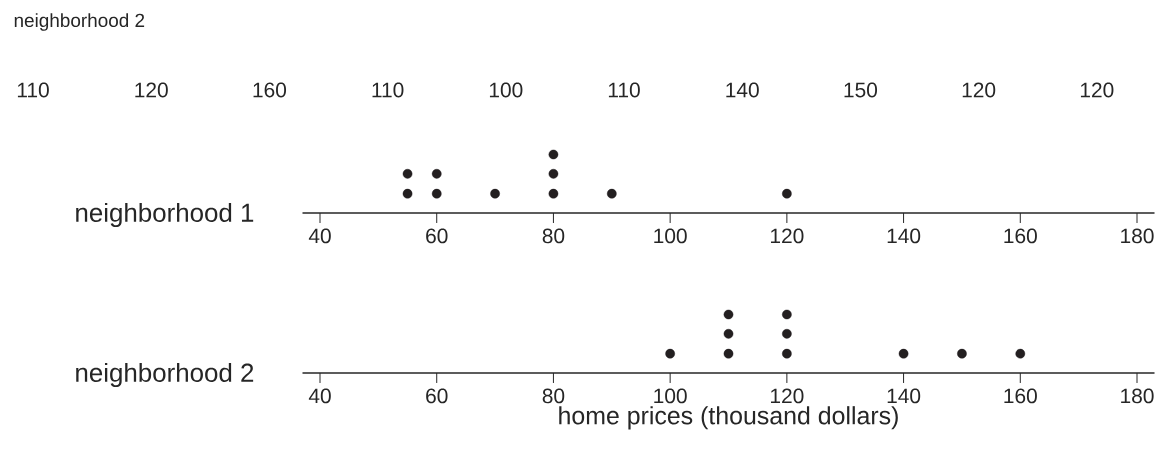 This screenshot has width=1168, height=458. What do you see at coordinates (165, 215) in the screenshot?
I see `y-axis-title: neighborhood 1` at bounding box center [165, 215].